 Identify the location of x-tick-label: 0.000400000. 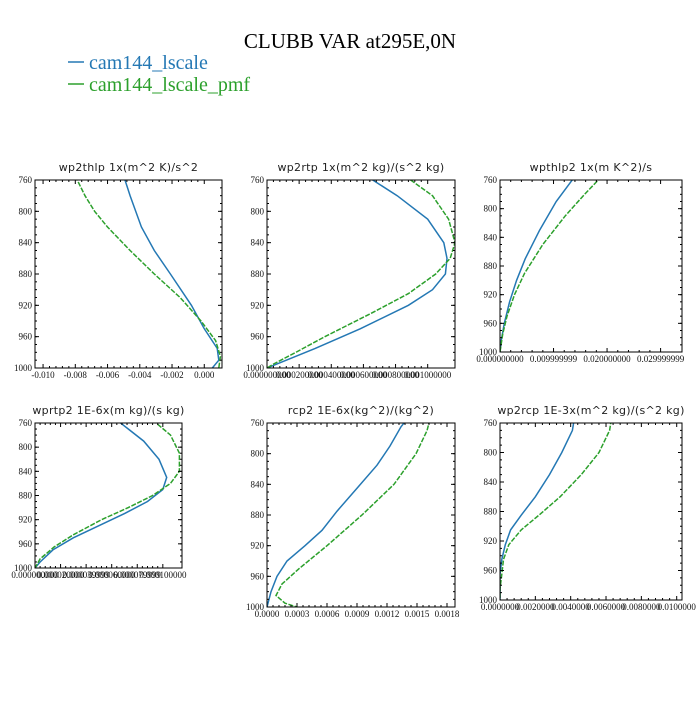
(332, 375).